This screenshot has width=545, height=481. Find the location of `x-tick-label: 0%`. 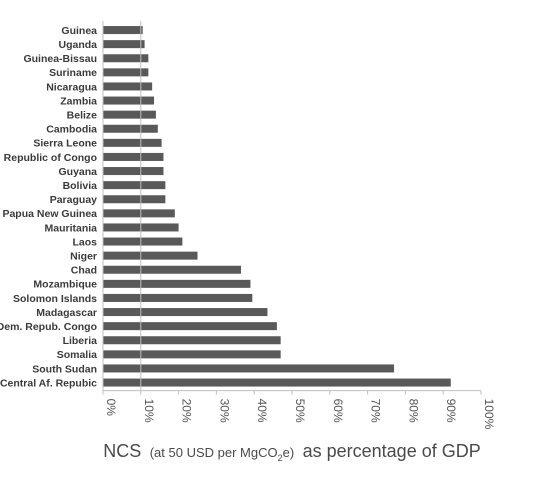

x-tick-label: 0% is located at coordinates (111, 408).